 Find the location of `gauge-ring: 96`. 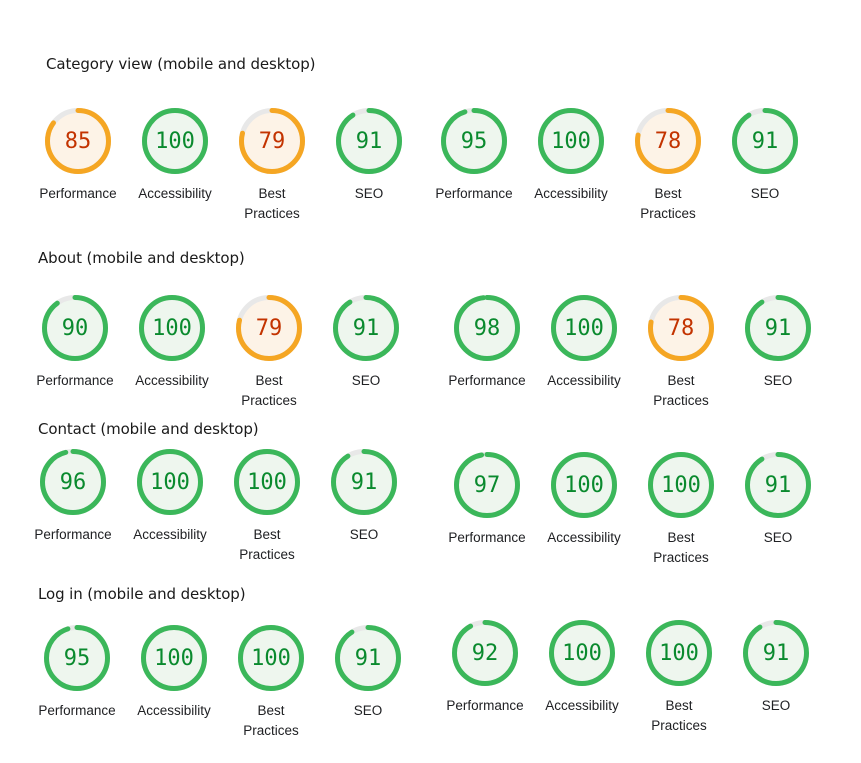

gauge-ring: 96 is located at coordinates (73, 482).